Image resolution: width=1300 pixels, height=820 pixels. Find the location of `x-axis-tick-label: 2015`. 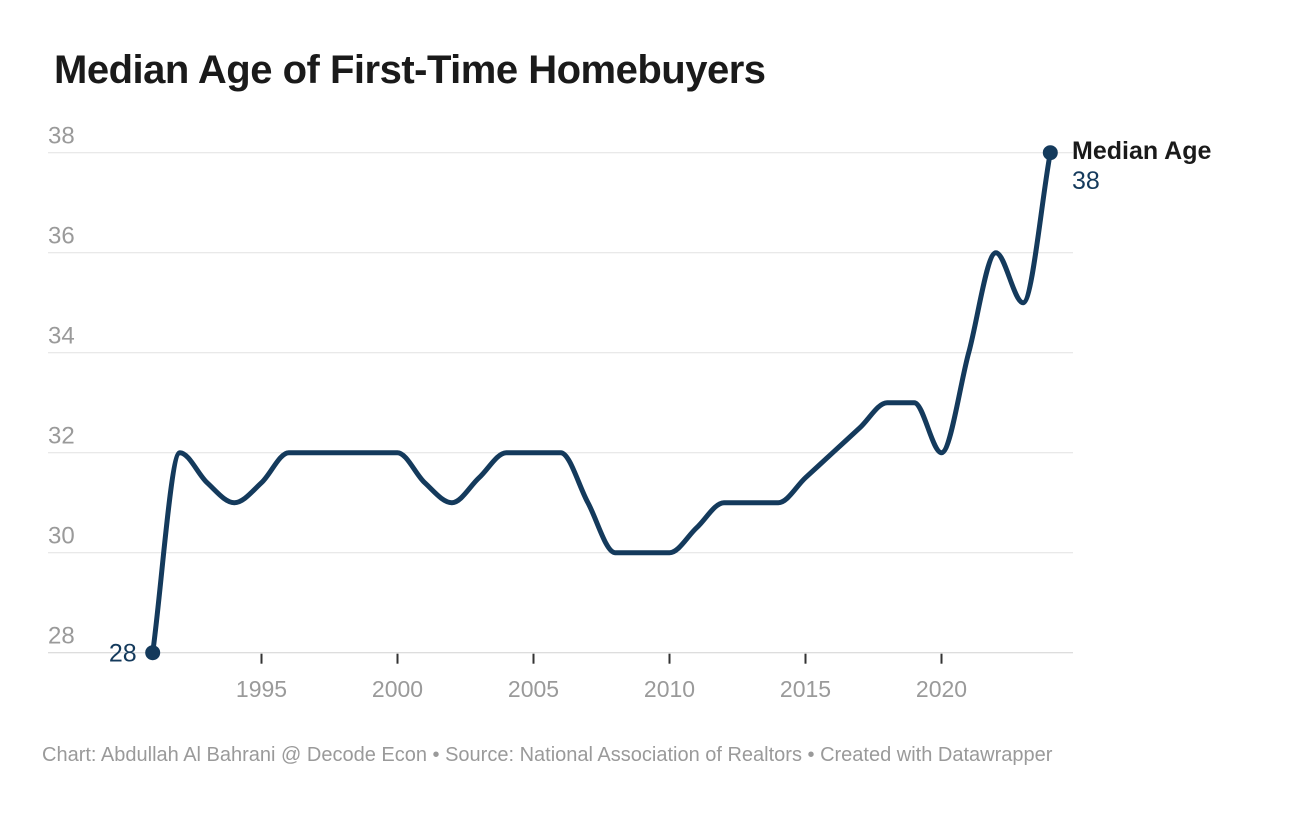

x-axis-tick-label: 2015 is located at coordinates (805, 689).